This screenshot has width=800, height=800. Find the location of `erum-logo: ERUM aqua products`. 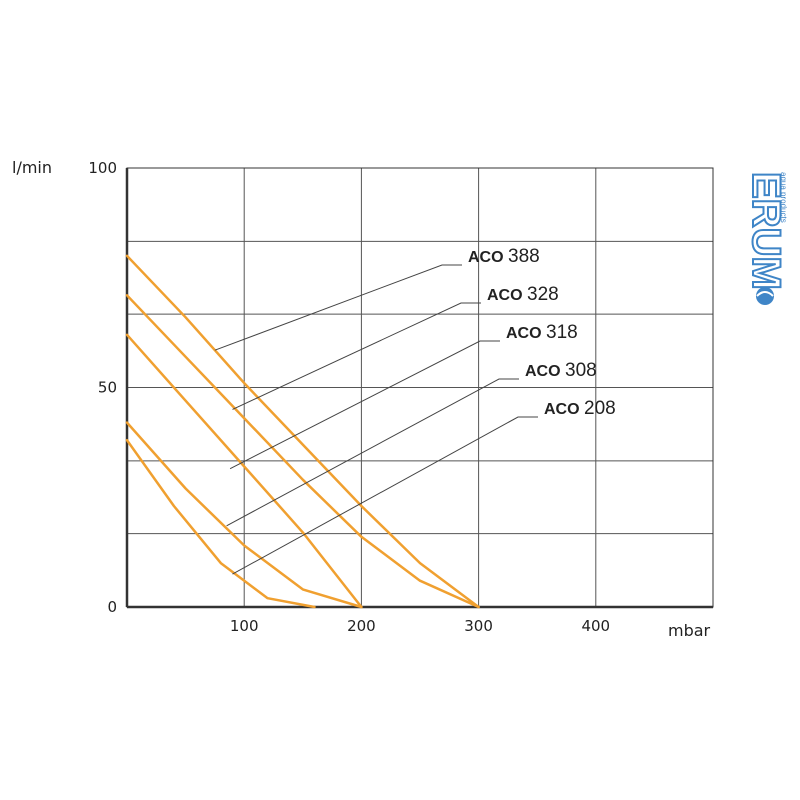

erum-logo: ERUM aqua products is located at coordinates (766, 238).